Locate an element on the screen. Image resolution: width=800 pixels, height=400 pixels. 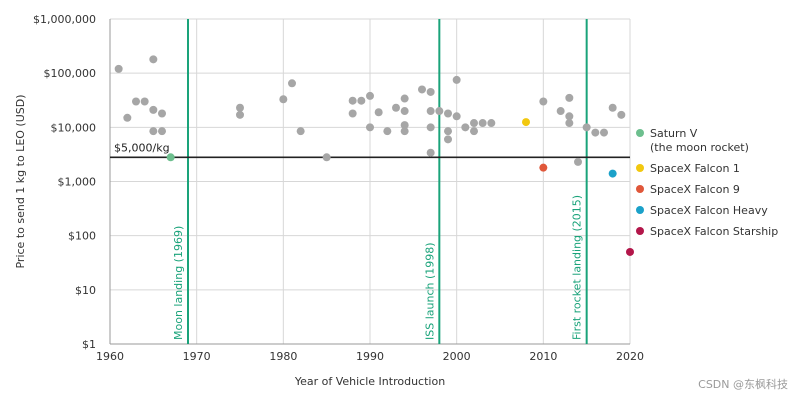
x-tick-label: 1980 is located at coordinates (283, 356).